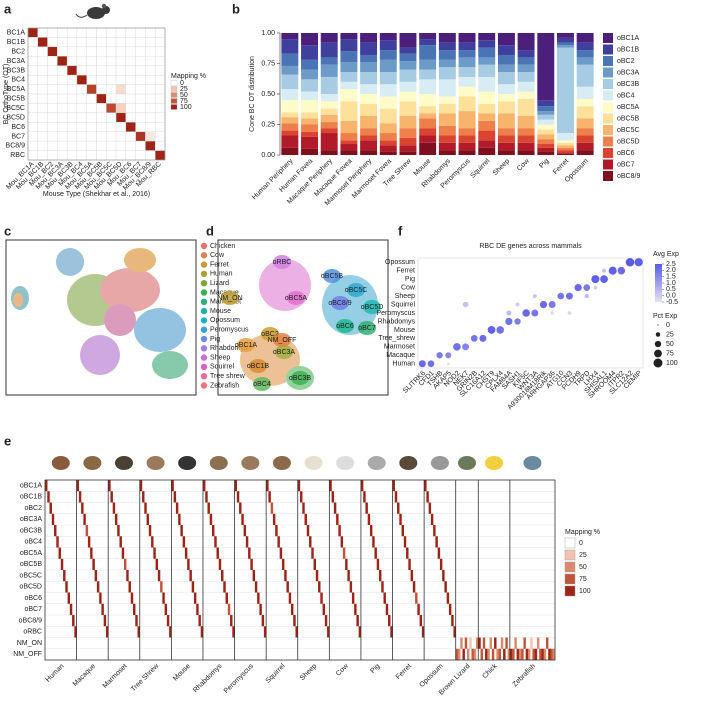  Describe the element at coordinates (228, 376) in the screenshot. I see `legend-label: Tree shrew` at that location.